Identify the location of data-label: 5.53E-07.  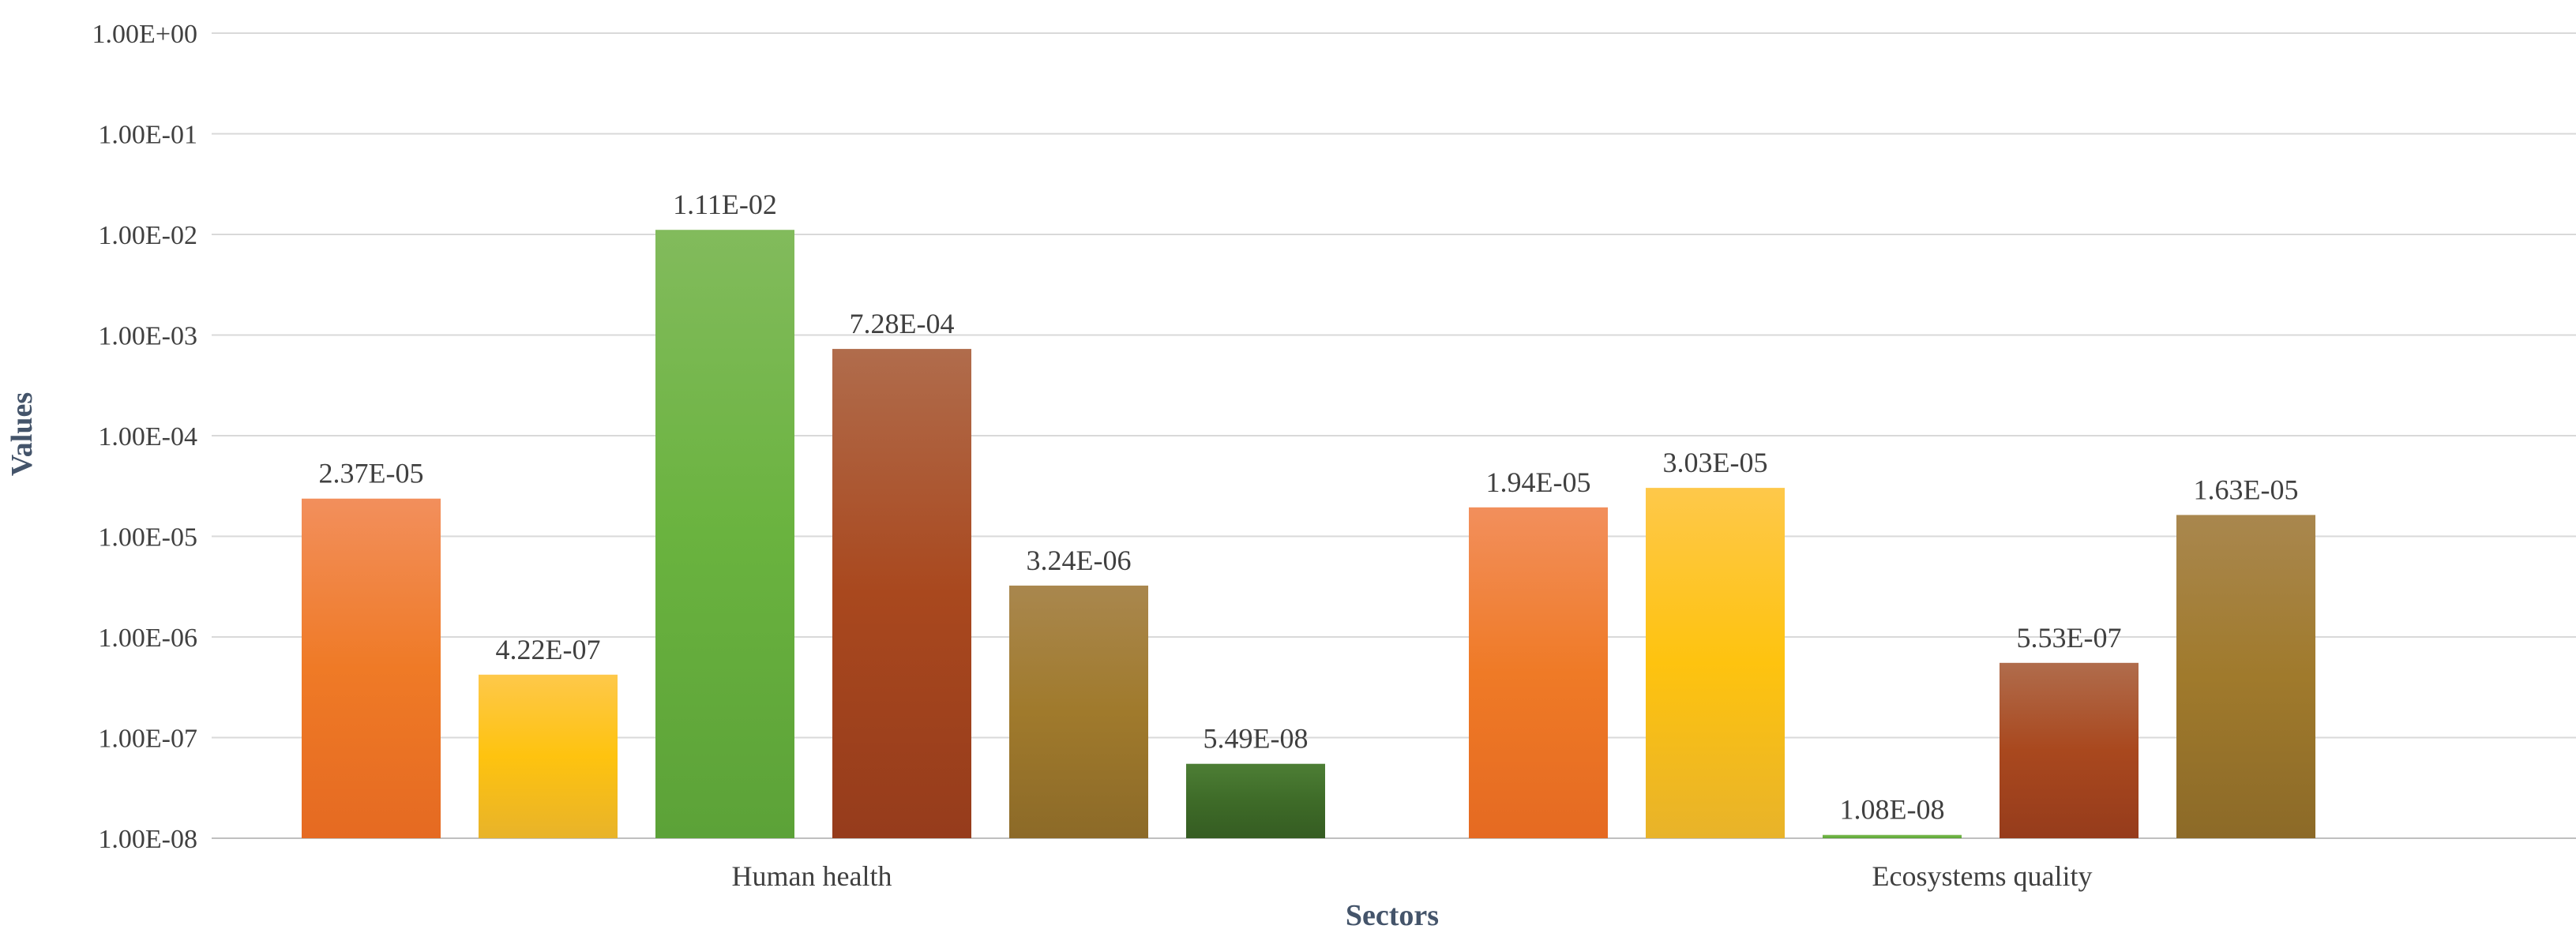
(2069, 638).